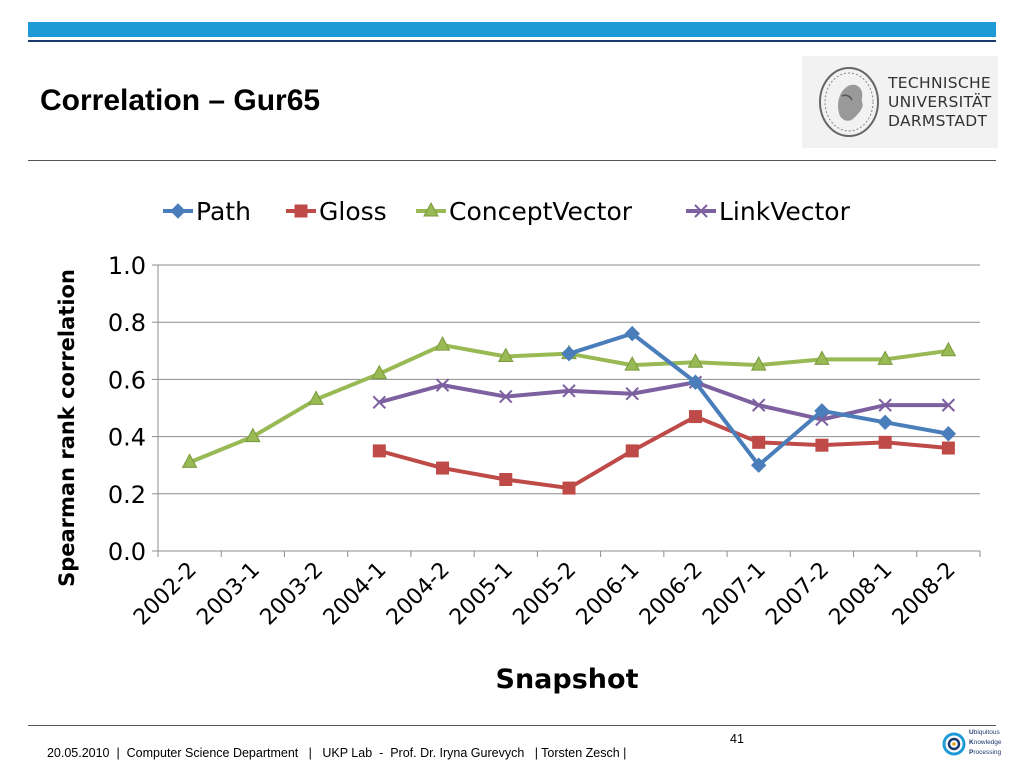 This screenshot has height=774, width=1024. I want to click on series-path, so click(759, 399).